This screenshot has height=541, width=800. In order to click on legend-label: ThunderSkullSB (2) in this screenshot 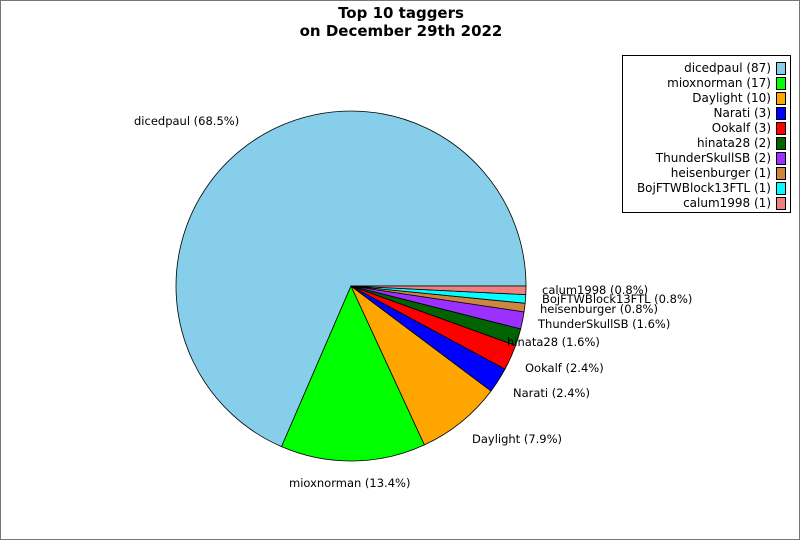, I will do `click(713, 158)`.